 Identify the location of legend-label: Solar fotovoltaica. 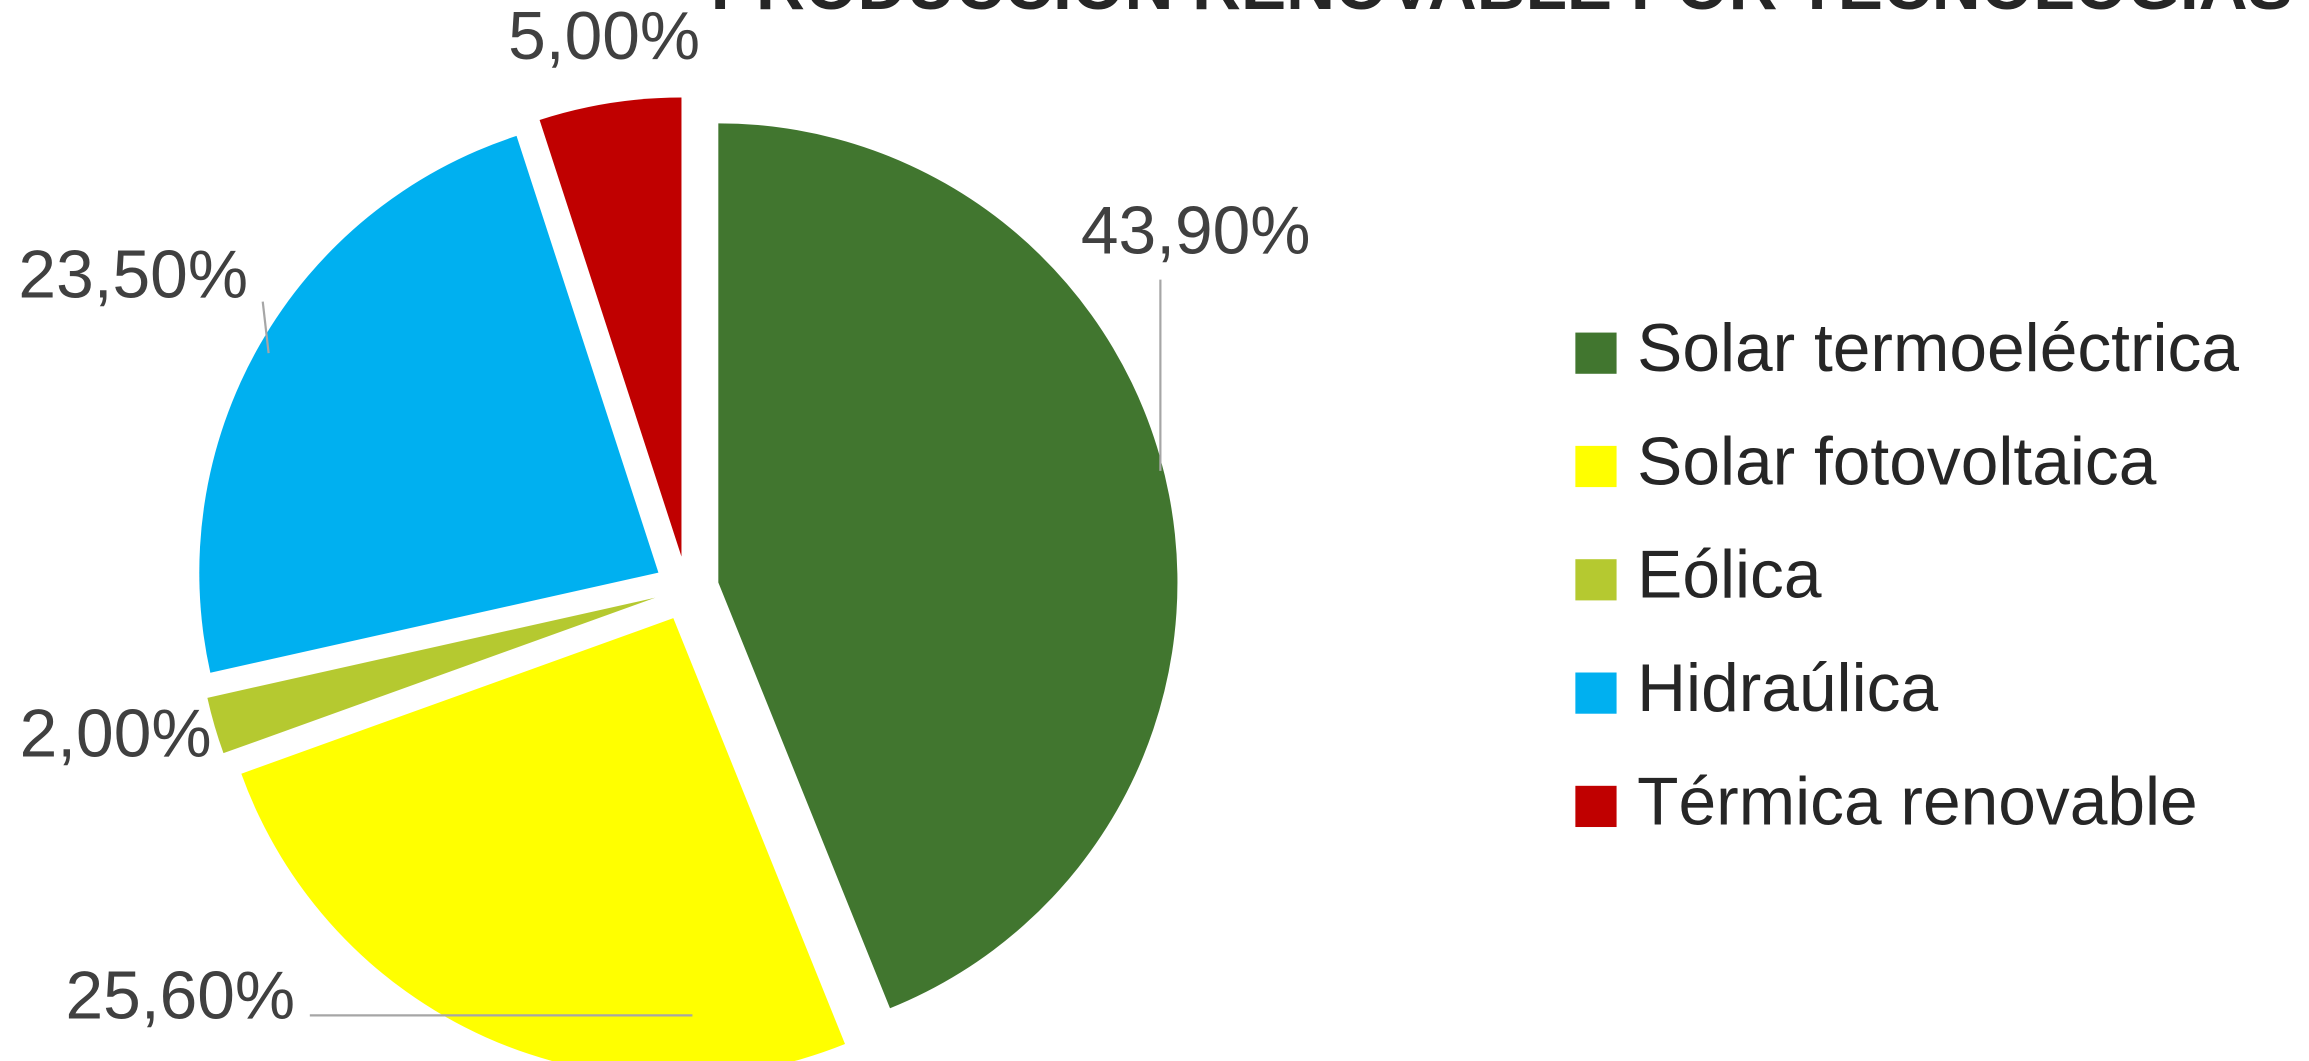
(1897, 461).